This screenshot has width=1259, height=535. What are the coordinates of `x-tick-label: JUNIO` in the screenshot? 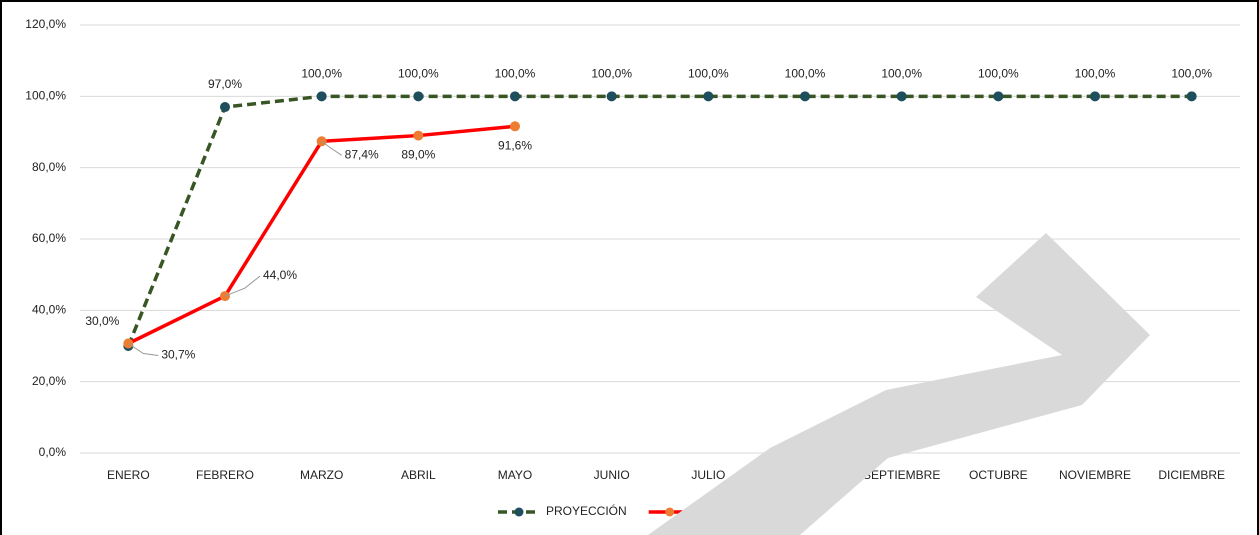 It's located at (612, 475).